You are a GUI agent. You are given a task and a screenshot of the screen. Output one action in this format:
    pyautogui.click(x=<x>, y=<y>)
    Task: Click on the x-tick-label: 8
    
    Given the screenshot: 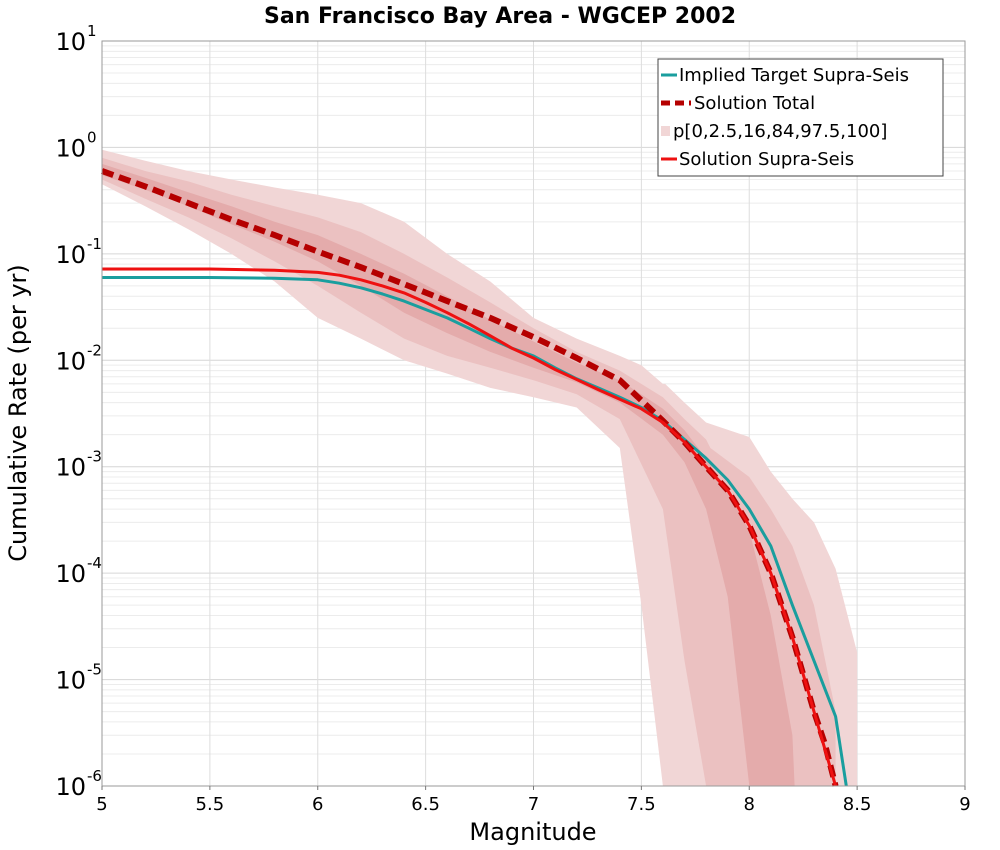 What is the action you would take?
    pyautogui.click(x=749, y=804)
    